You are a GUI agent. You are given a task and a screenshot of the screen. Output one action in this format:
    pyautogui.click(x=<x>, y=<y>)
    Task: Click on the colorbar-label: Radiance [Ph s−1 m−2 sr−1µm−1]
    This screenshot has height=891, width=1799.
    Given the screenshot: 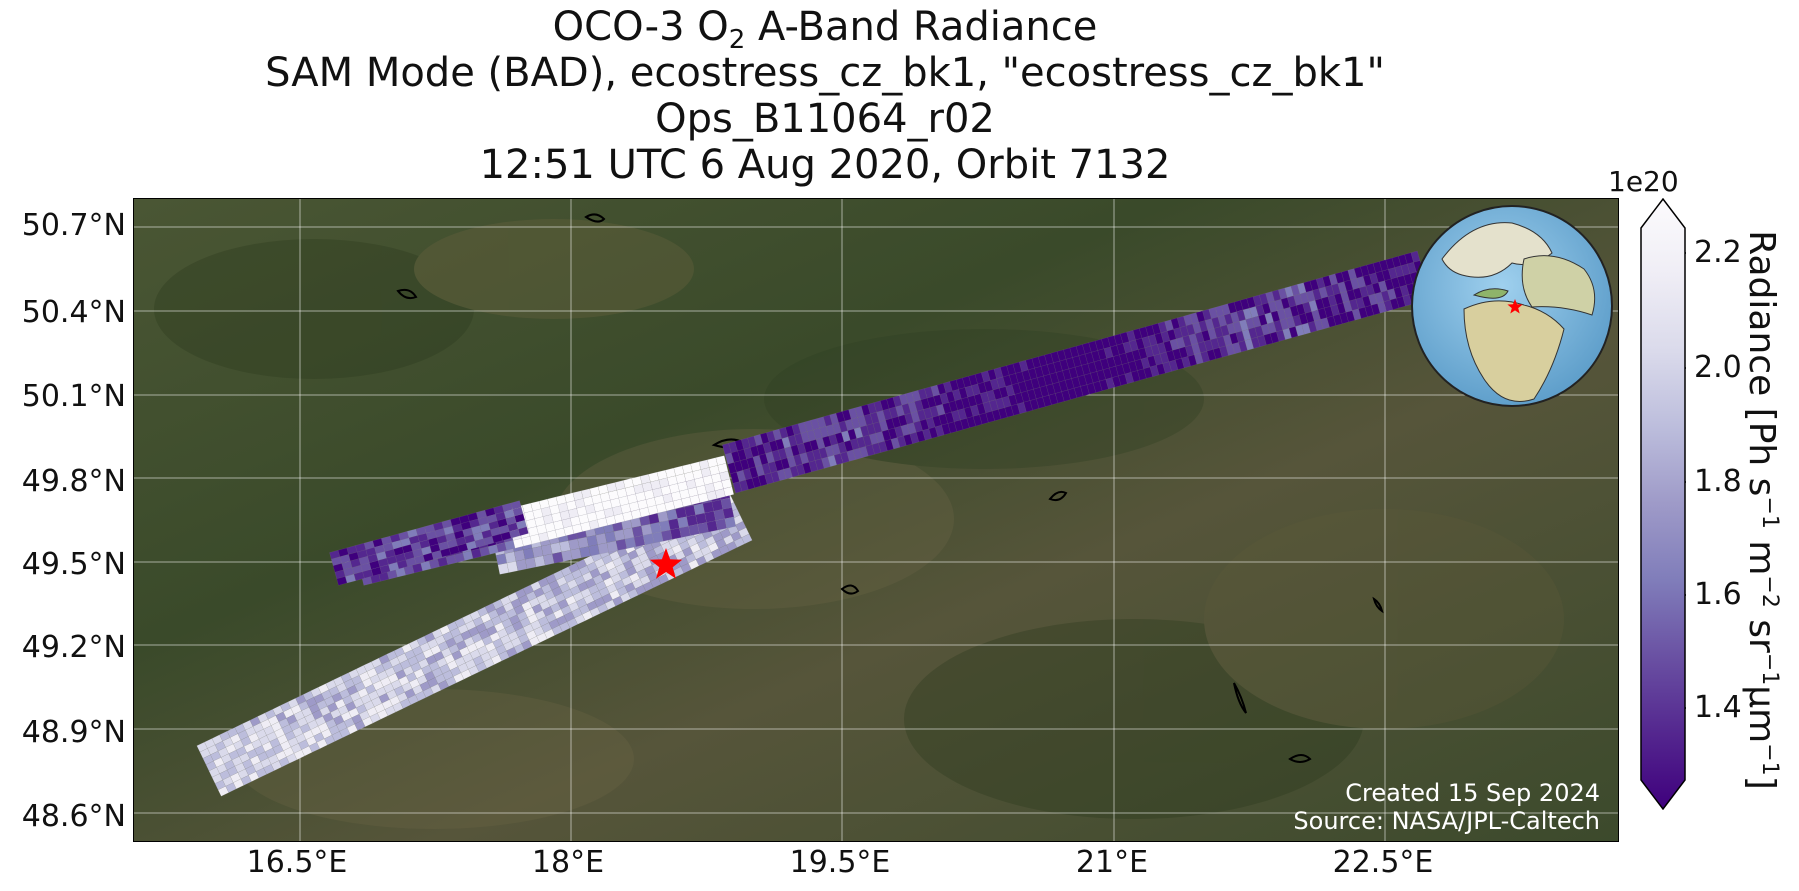 What is the action you would take?
    pyautogui.click(x=1761, y=510)
    